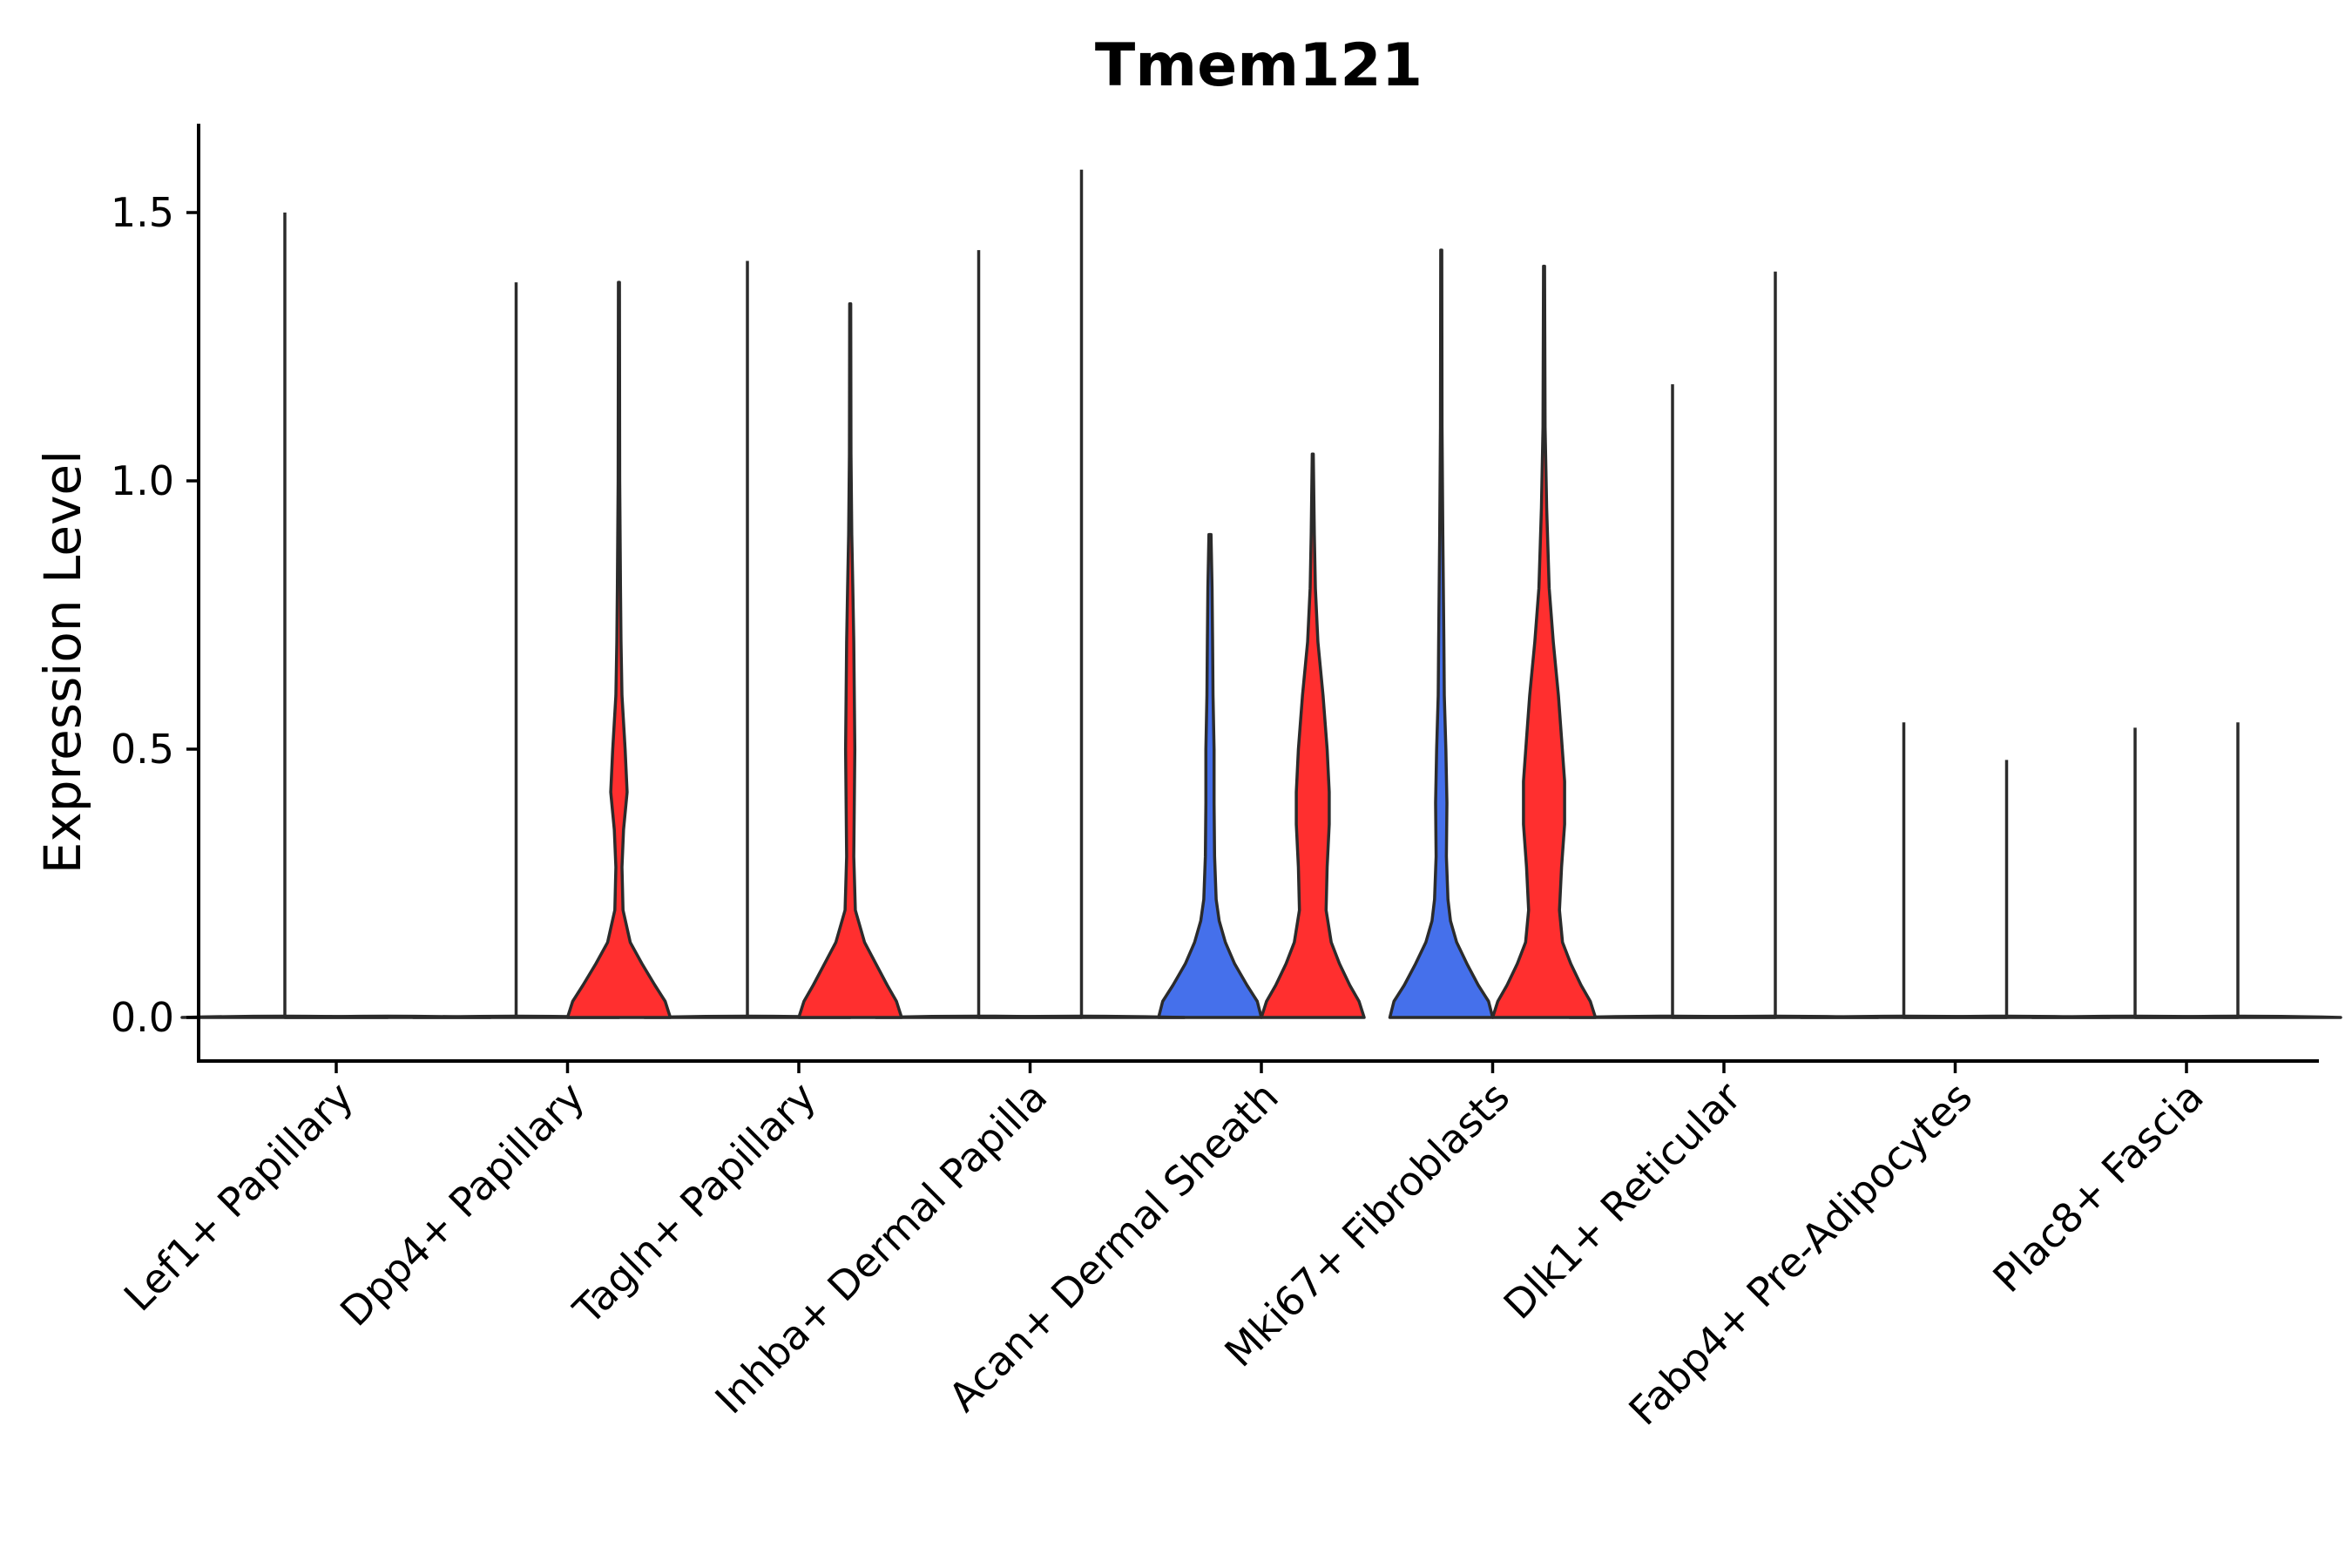 This screenshot has width=2352, height=1568. Describe the element at coordinates (142, 1017) in the screenshot. I see `y-tick-label: 0.0` at that location.